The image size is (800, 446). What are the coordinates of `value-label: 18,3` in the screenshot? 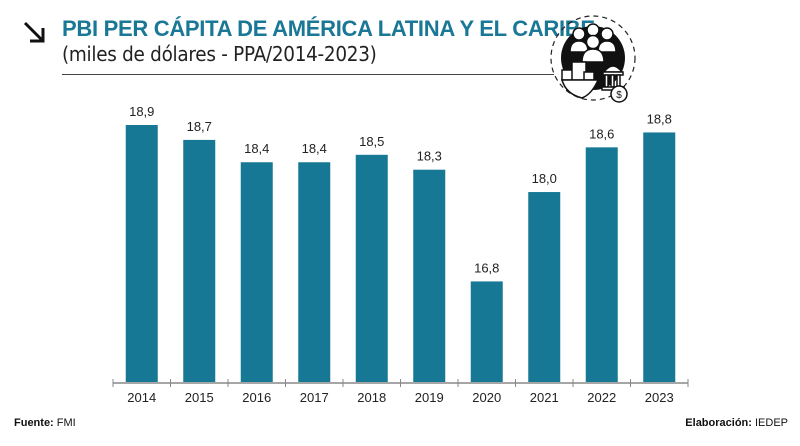 It's located at (429, 156).